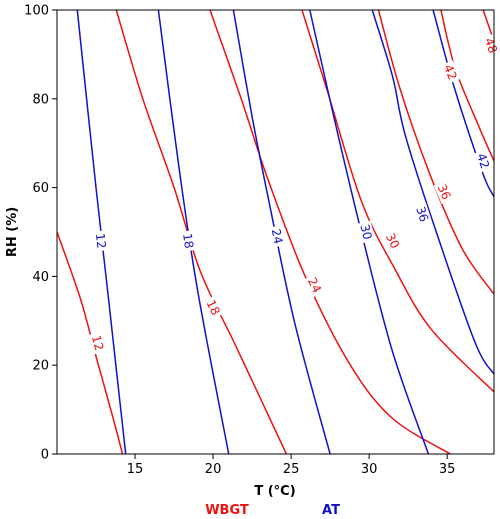 This screenshot has height=519, width=500. Describe the element at coordinates (45, 455) in the screenshot. I see `y-tick-label: 0` at that location.